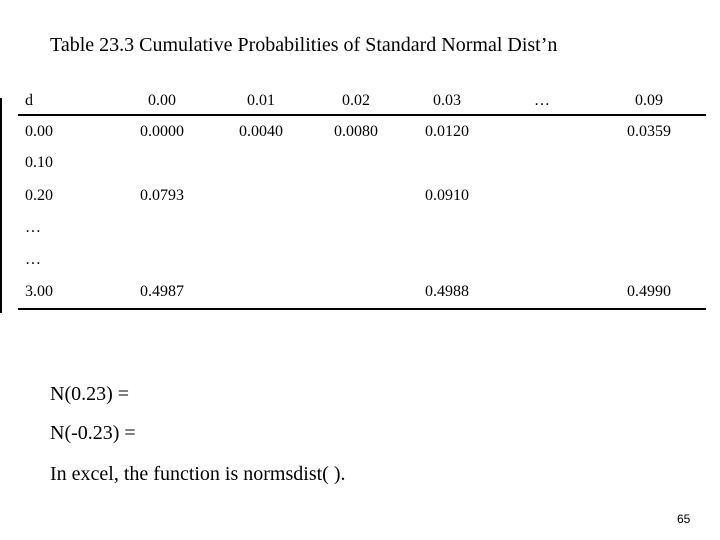  Describe the element at coordinates (65, 293) in the screenshot. I see `row-label: 3.00` at that location.